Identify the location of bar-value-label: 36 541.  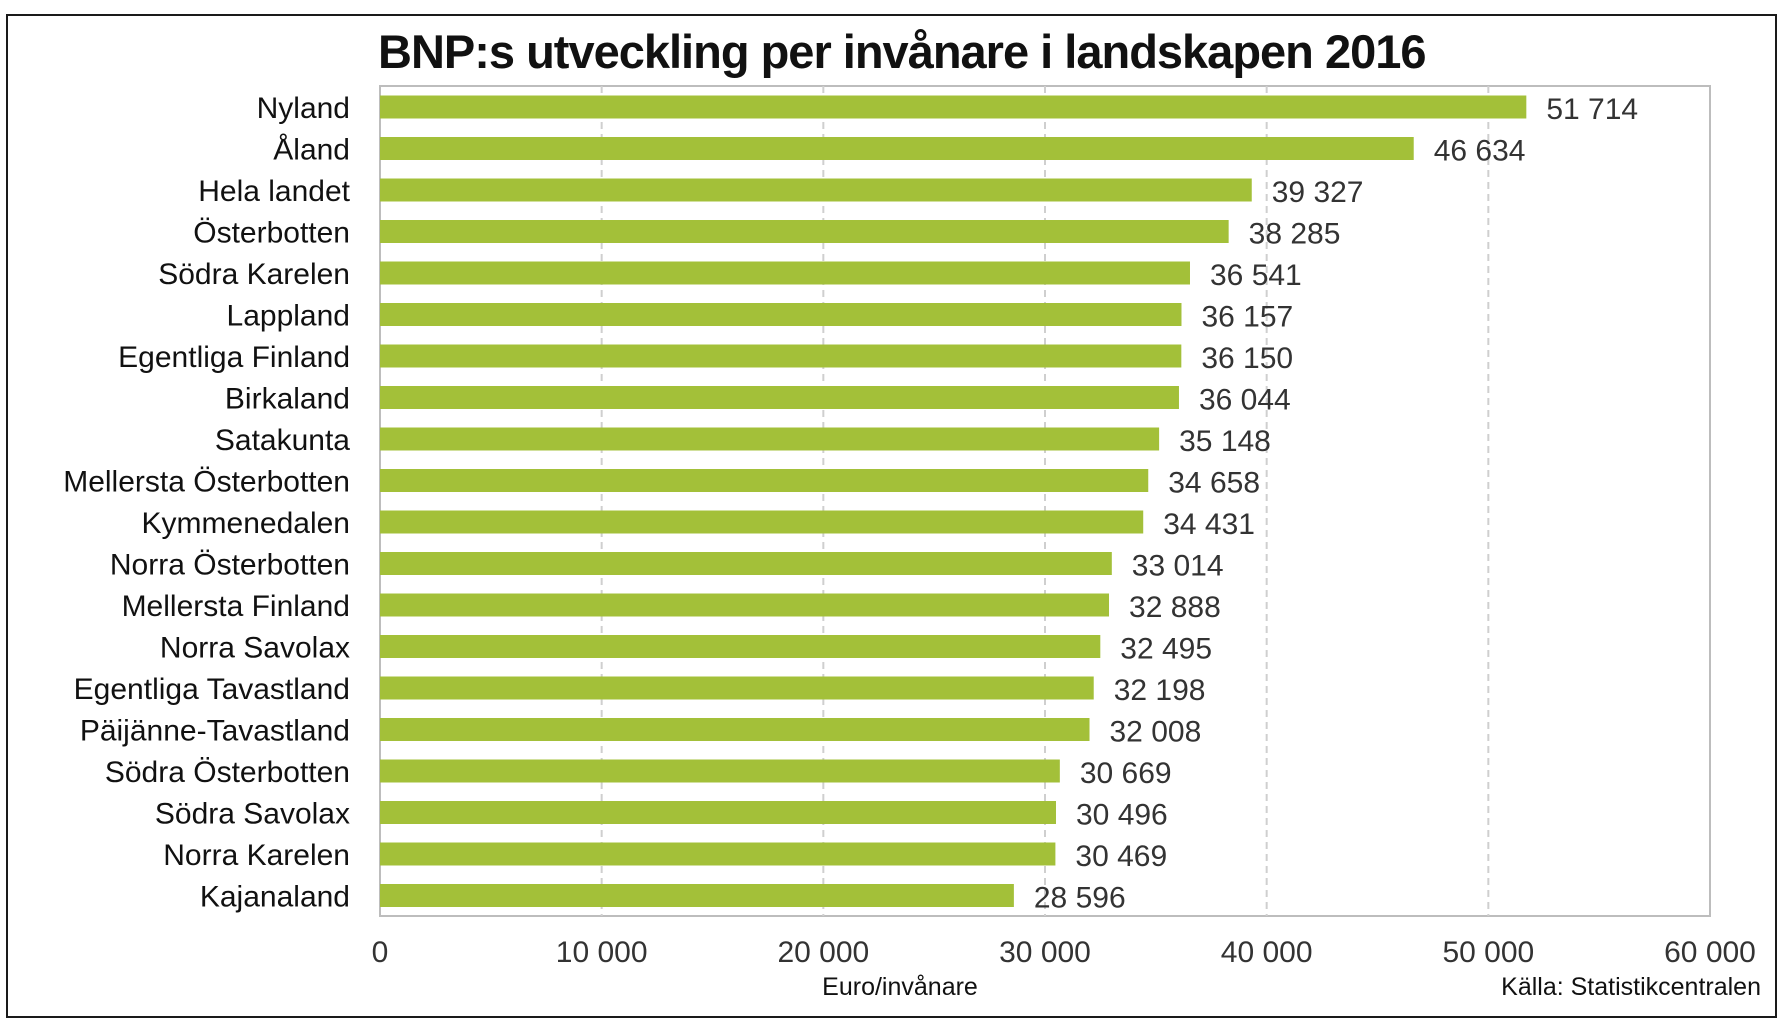
(1256, 275).